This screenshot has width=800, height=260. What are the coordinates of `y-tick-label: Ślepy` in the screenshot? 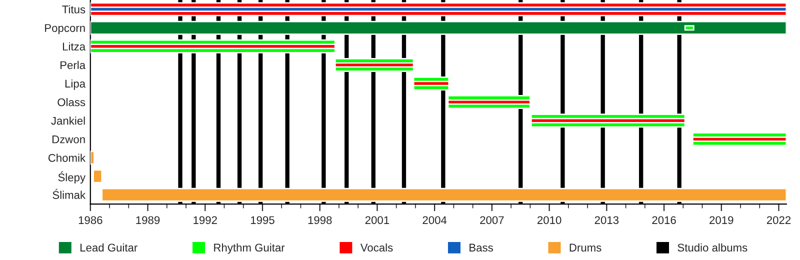 It's located at (72, 177).